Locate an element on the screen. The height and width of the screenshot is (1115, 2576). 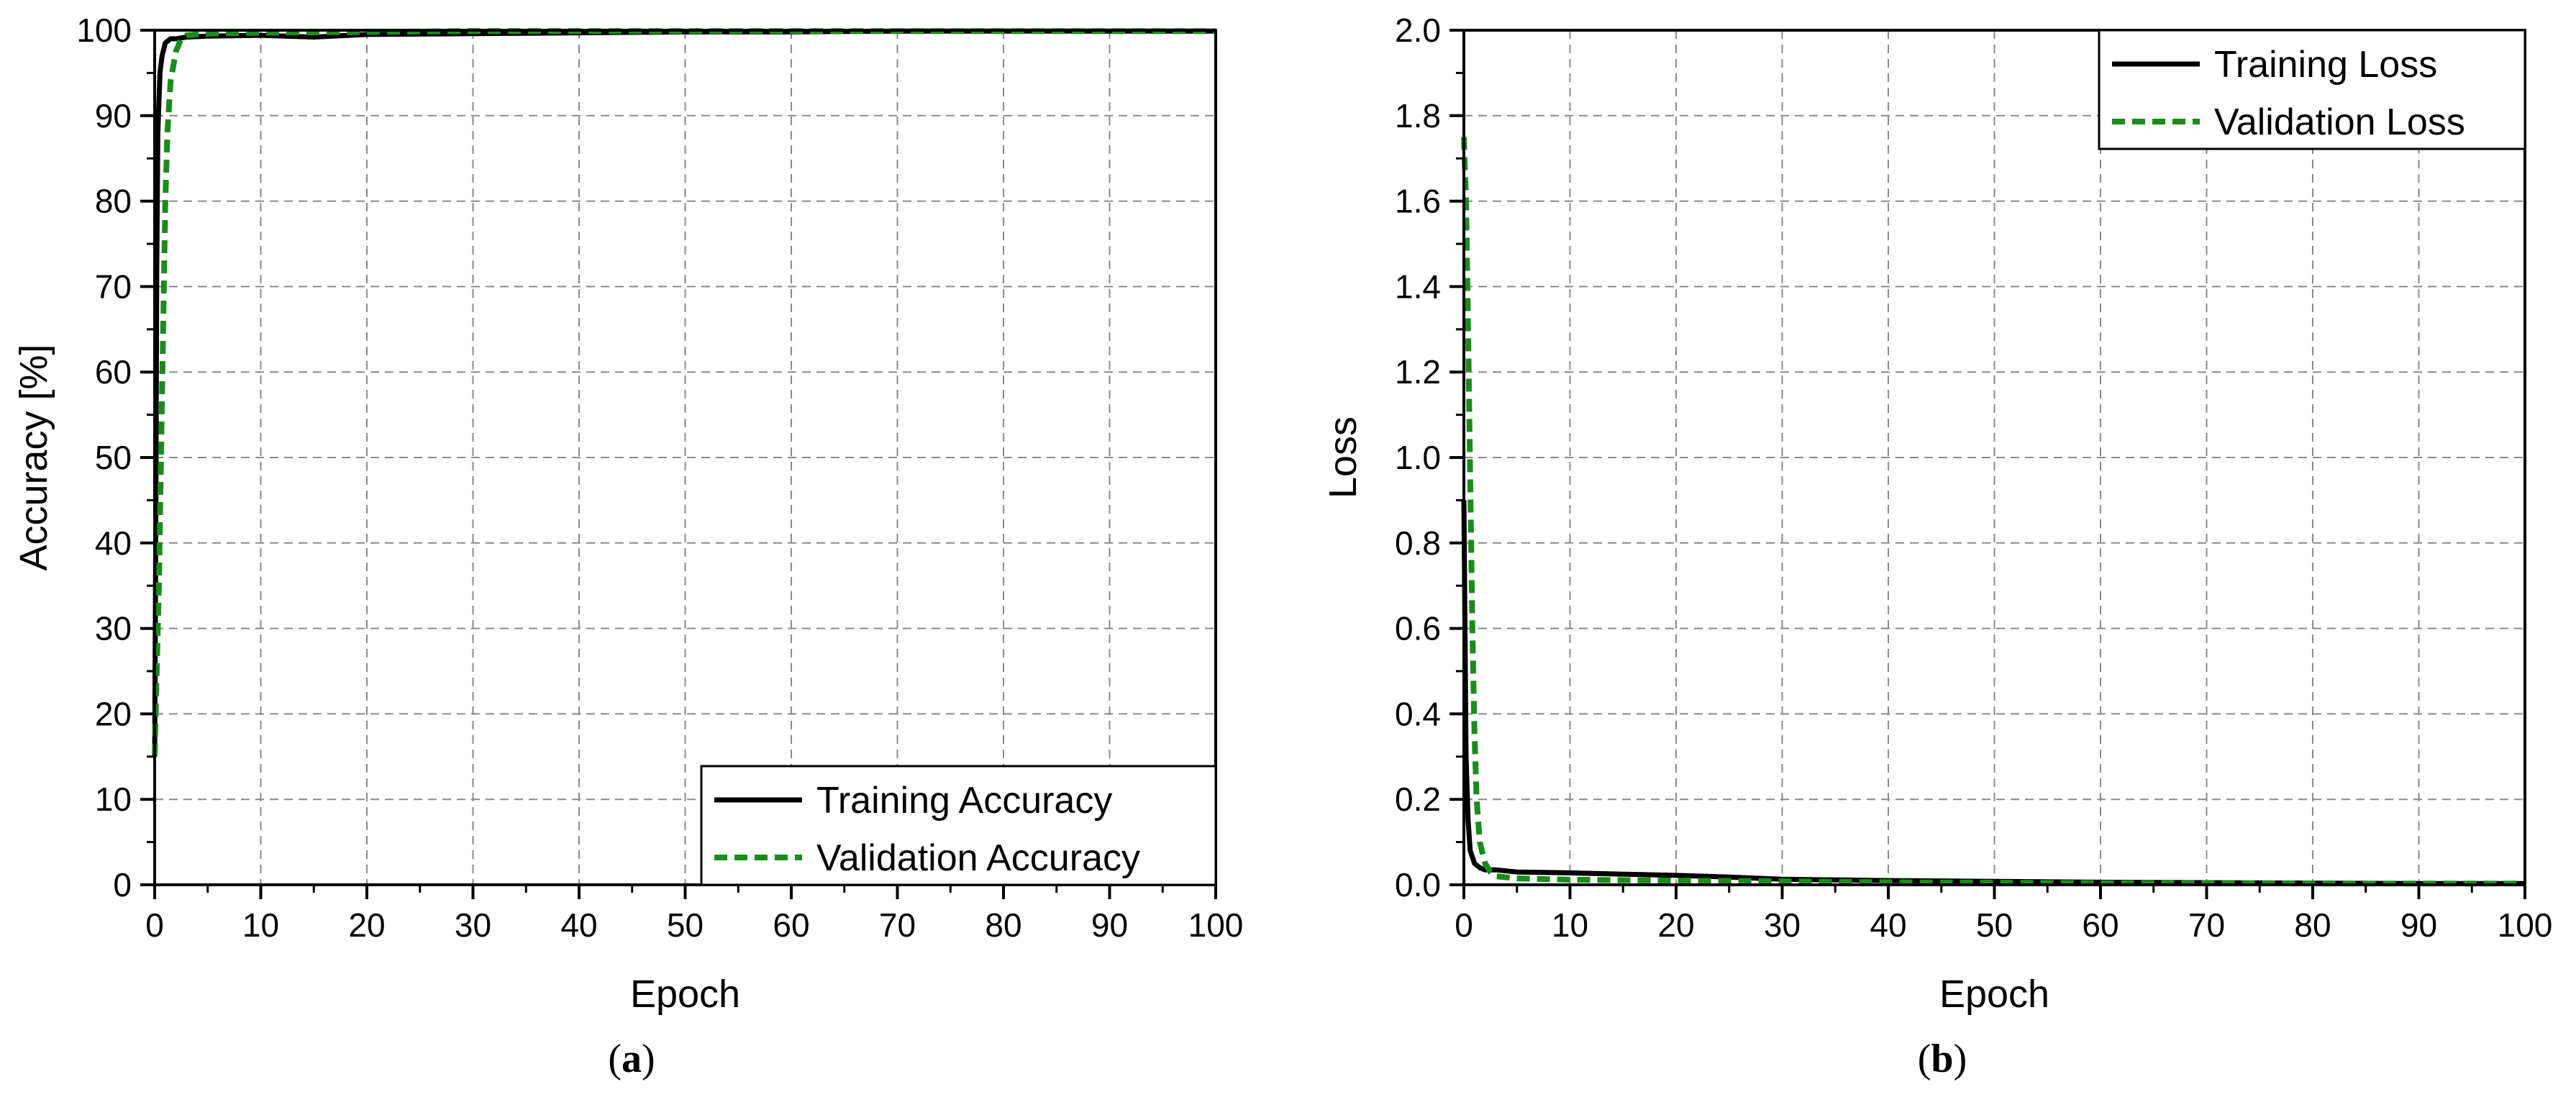
y-tick-label: 60 is located at coordinates (114, 372).